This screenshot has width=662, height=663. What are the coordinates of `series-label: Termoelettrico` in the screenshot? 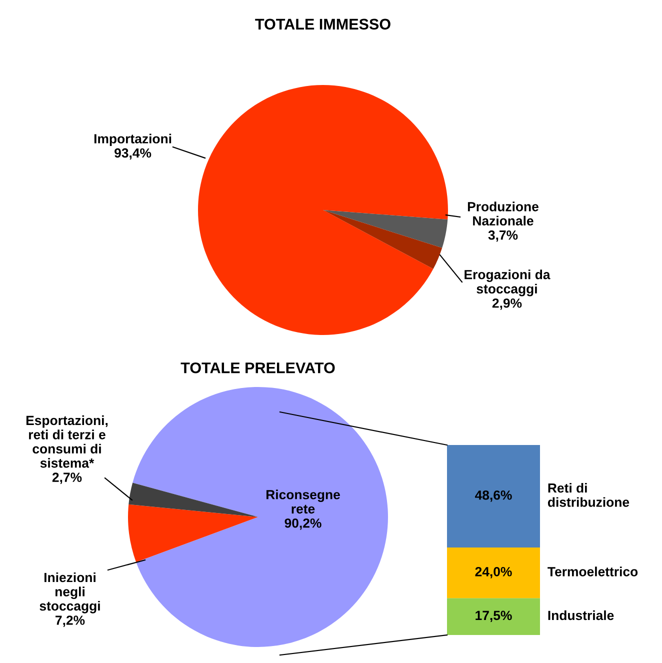 It's located at (593, 571).